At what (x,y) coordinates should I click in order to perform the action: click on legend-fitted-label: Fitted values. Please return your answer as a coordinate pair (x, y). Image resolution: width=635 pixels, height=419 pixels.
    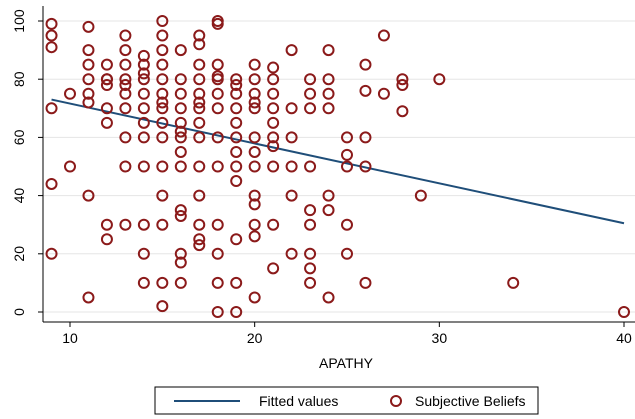
    Looking at the image, I should click on (298, 401).